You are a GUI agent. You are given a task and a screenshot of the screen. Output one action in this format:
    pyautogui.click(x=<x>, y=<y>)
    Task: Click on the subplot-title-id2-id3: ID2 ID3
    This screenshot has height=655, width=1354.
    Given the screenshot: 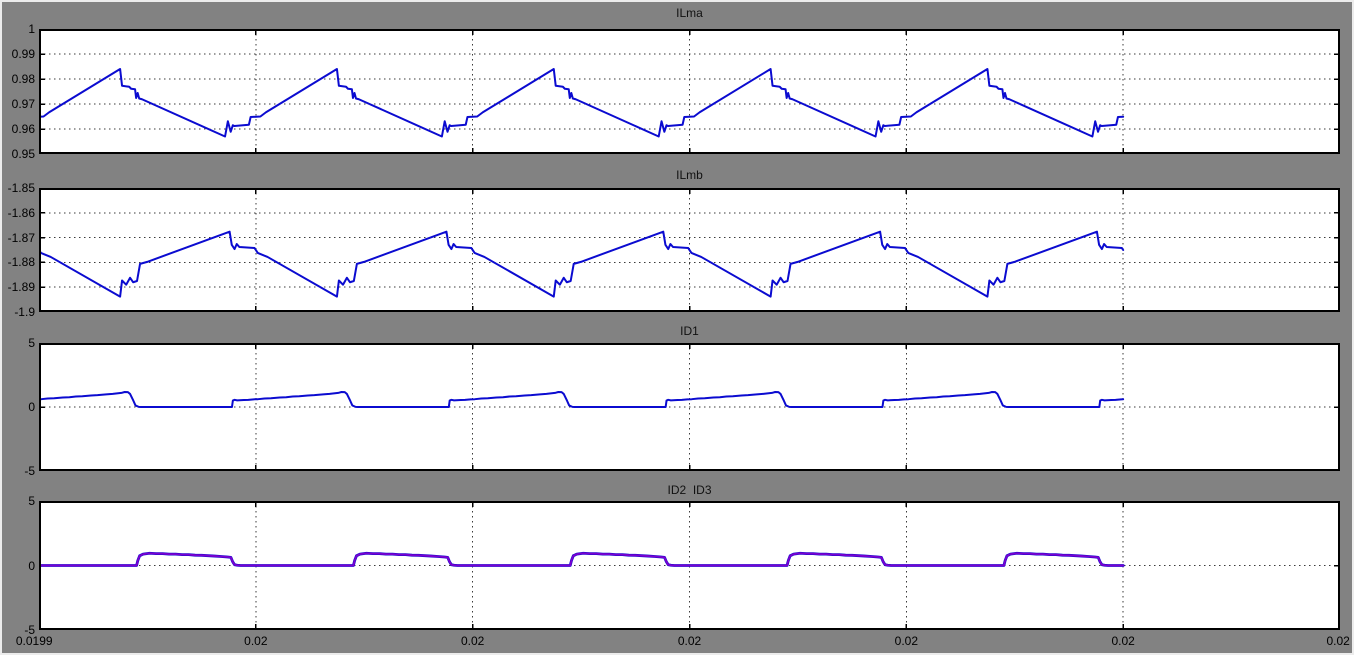 What is the action you would take?
    pyautogui.click(x=689, y=490)
    